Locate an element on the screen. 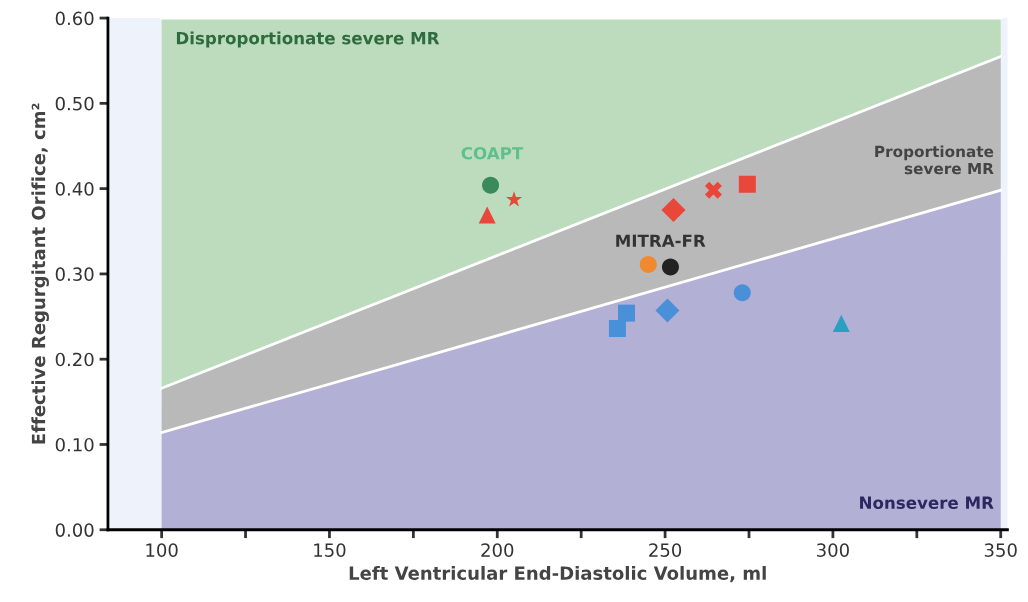 The width and height of the screenshot is (1028, 602). x-tick-label: 200 is located at coordinates (497, 550).